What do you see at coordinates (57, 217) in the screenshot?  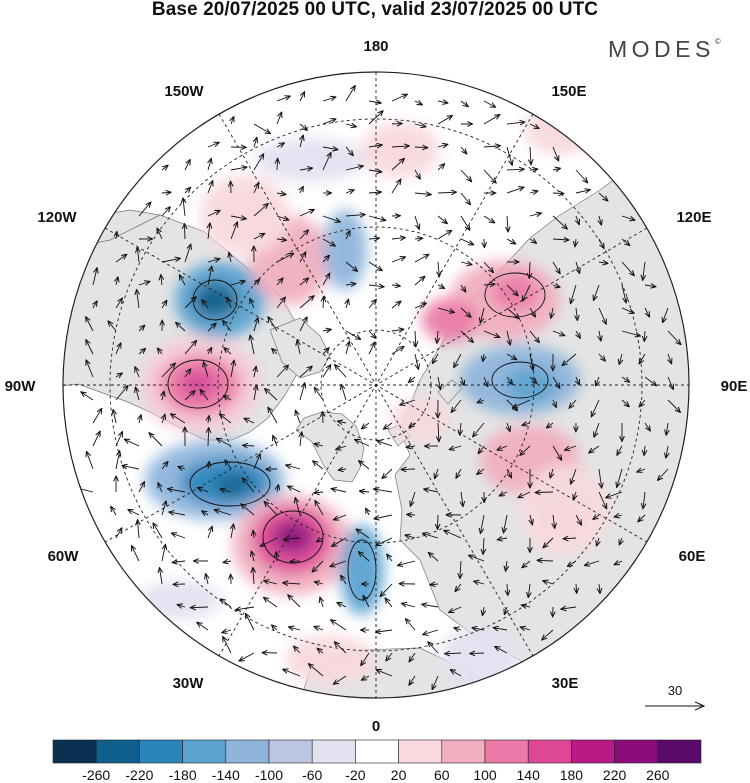 I see `lon-label-120w: 120W` at bounding box center [57, 217].